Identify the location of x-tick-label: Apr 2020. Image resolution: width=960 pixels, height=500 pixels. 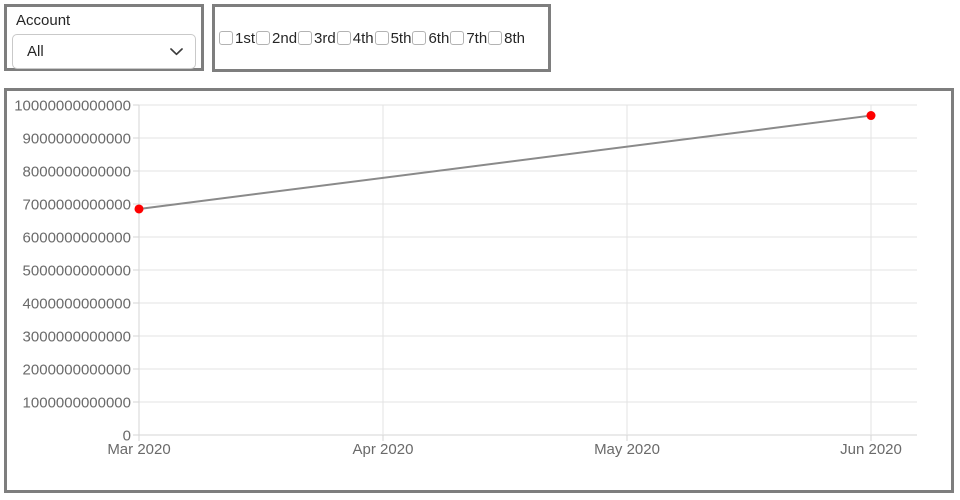
(383, 449).